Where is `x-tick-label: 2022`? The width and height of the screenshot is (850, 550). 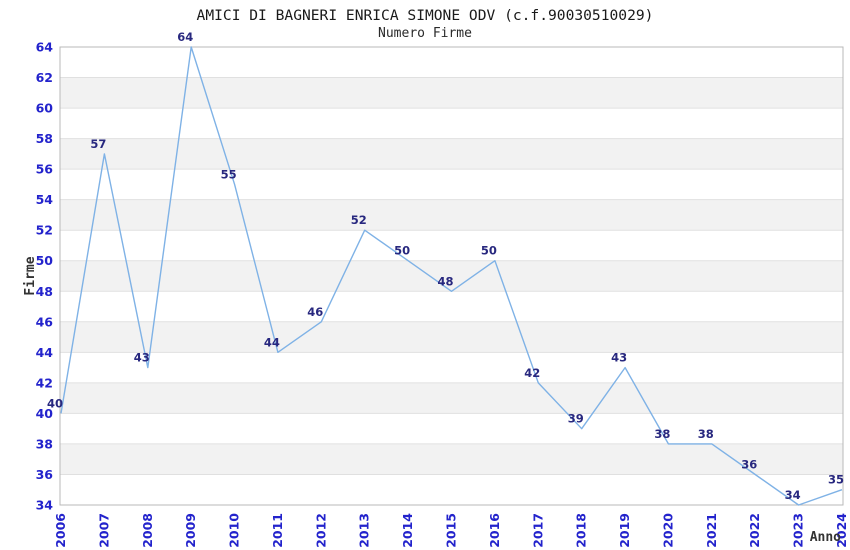 x-tick-label: 2022 is located at coordinates (754, 530).